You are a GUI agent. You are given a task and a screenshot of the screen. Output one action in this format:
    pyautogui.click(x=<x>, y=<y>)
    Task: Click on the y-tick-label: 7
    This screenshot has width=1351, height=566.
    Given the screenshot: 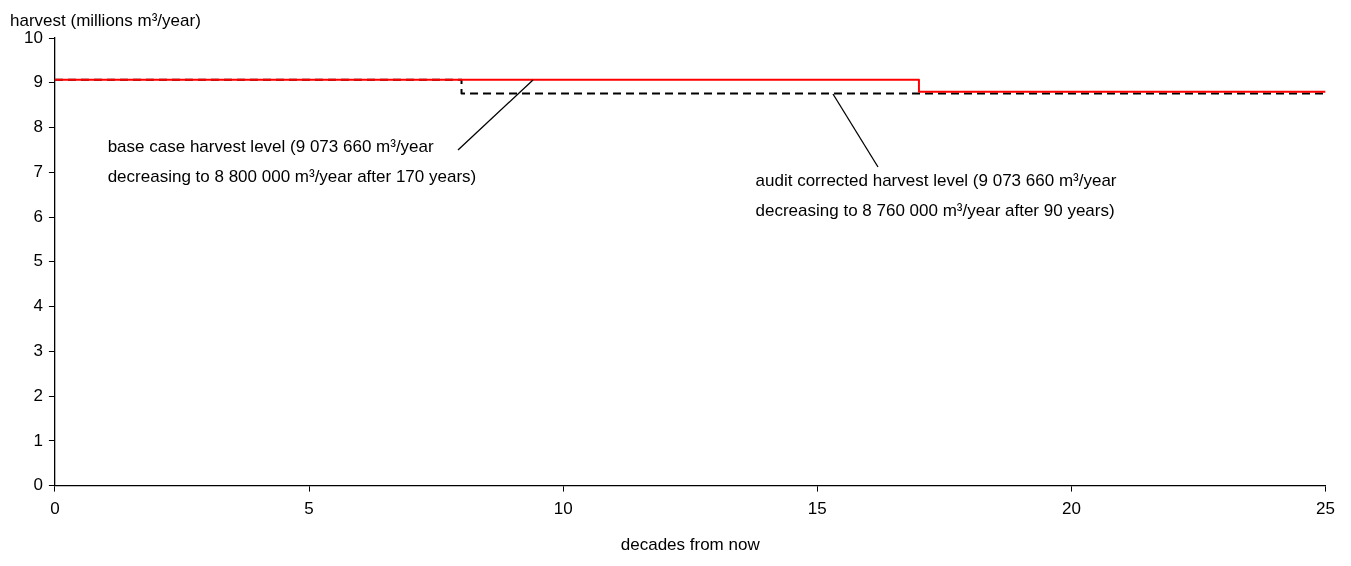 What is the action you would take?
    pyautogui.click(x=38, y=171)
    